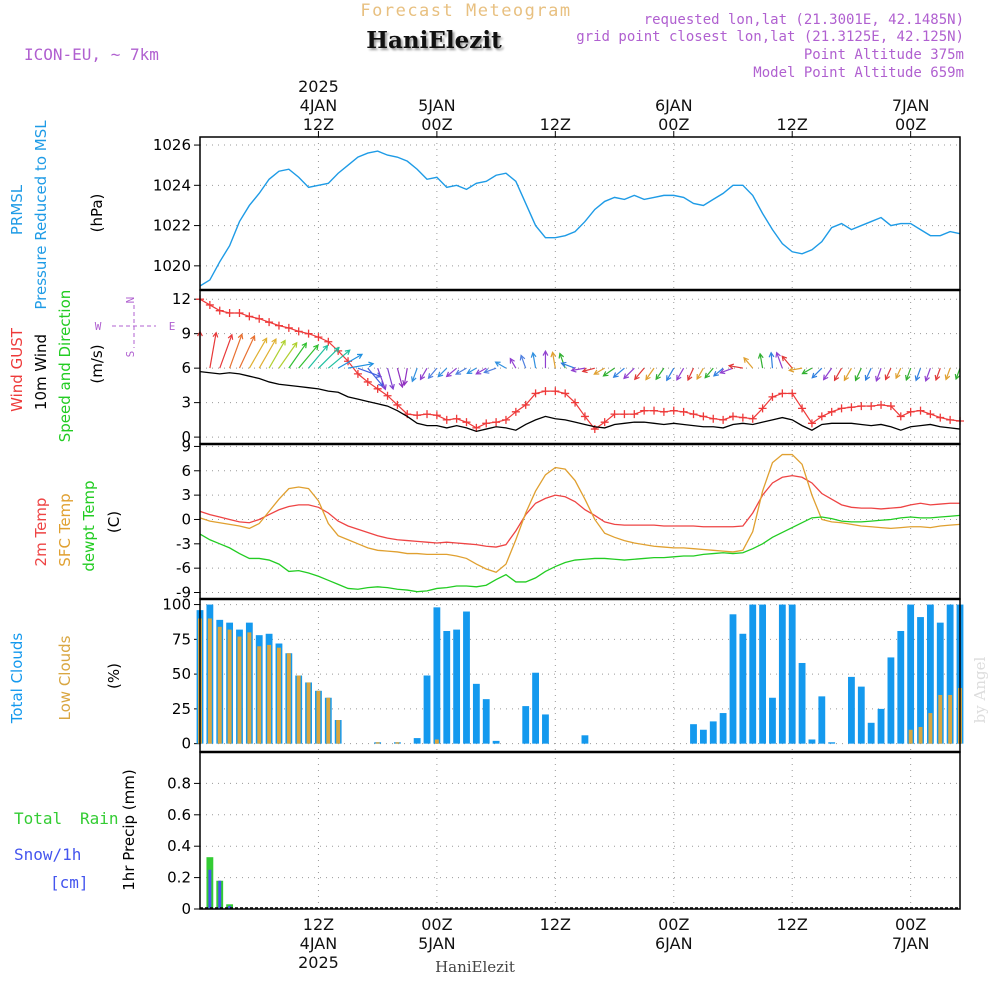 This screenshot has width=1000, height=1005. Describe the element at coordinates (41, 372) in the screenshot. I see `wind-label: 10m Wind` at that location.